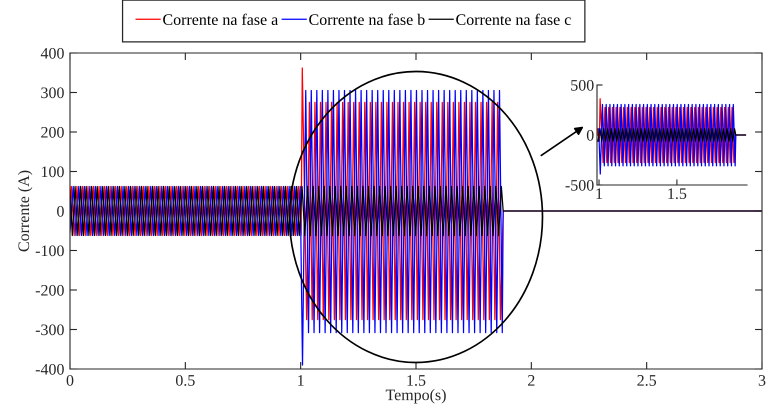  What do you see at coordinates (580, 185) in the screenshot?
I see `y-tick-label: -500` at bounding box center [580, 185].